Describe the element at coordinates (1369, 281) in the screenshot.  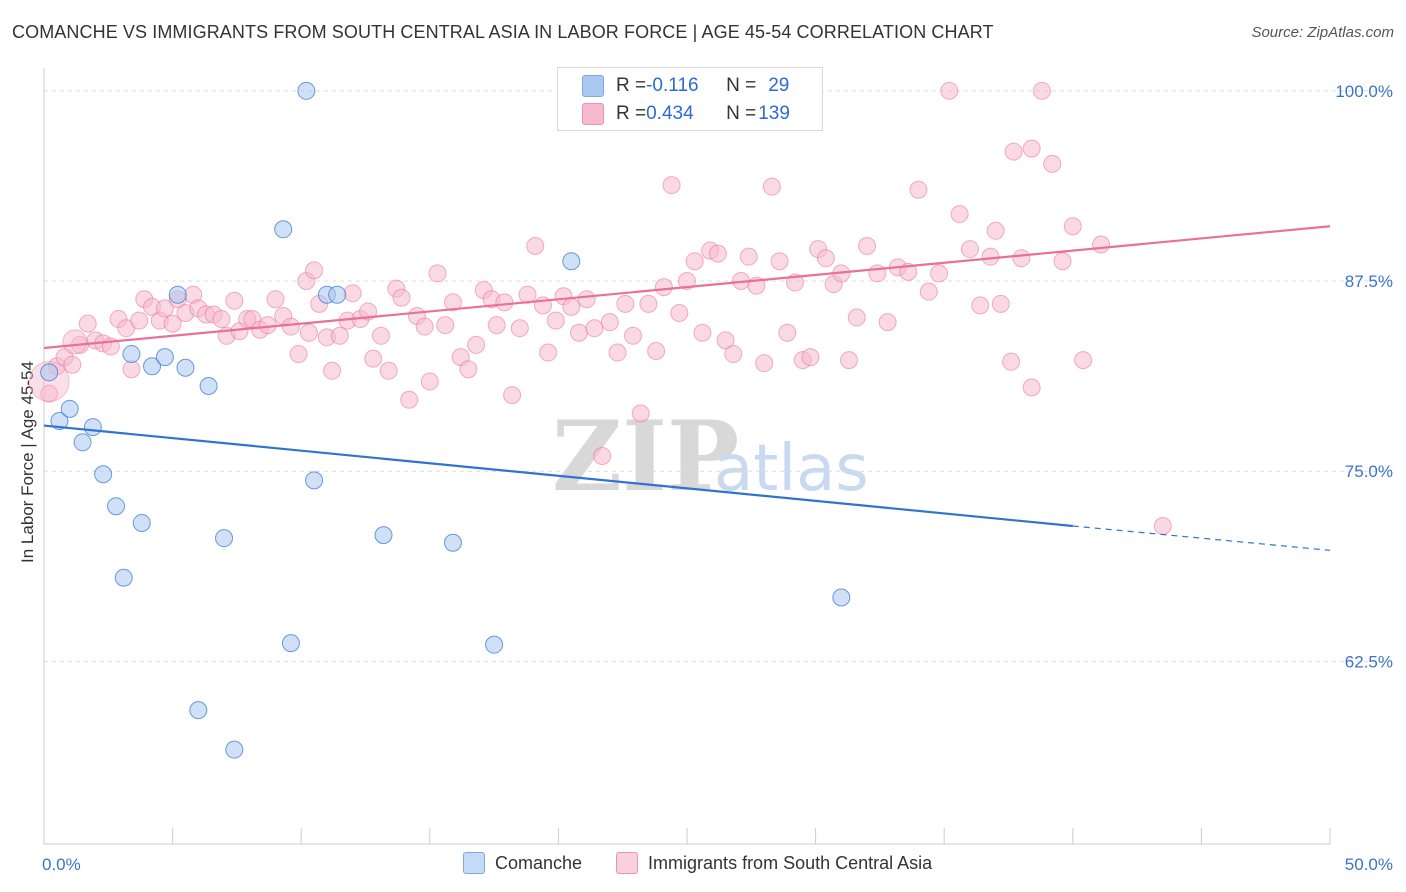
I see `y-tick-label: 87.5%` at that location.